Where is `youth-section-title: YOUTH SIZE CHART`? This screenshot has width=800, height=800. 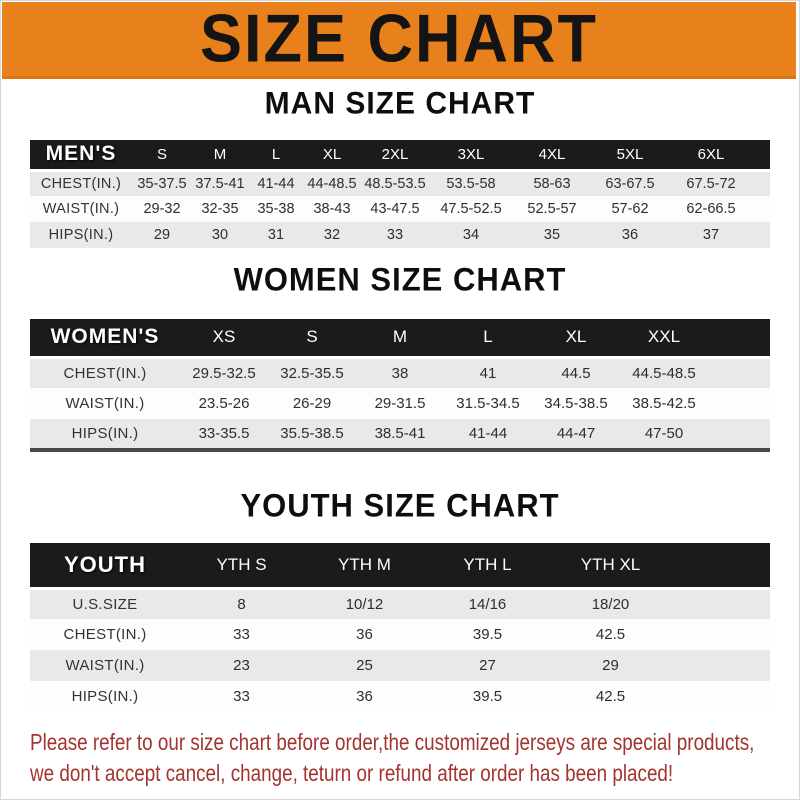
youth-section-title: YOUTH SIZE CHART is located at coordinates (400, 505).